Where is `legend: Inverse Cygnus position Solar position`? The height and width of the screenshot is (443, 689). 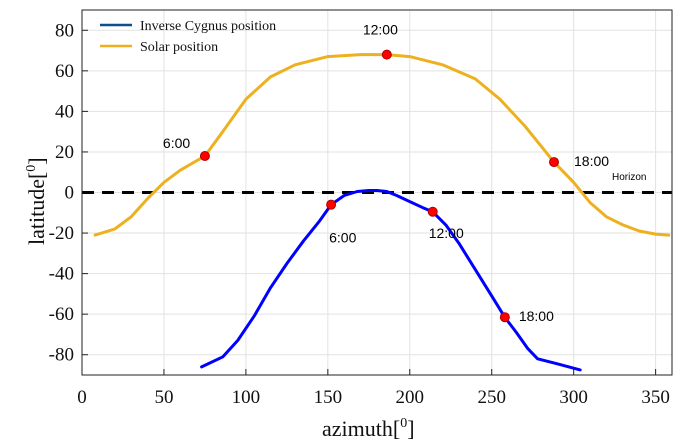 legend: Inverse Cygnus position Solar position is located at coordinates (188, 37).